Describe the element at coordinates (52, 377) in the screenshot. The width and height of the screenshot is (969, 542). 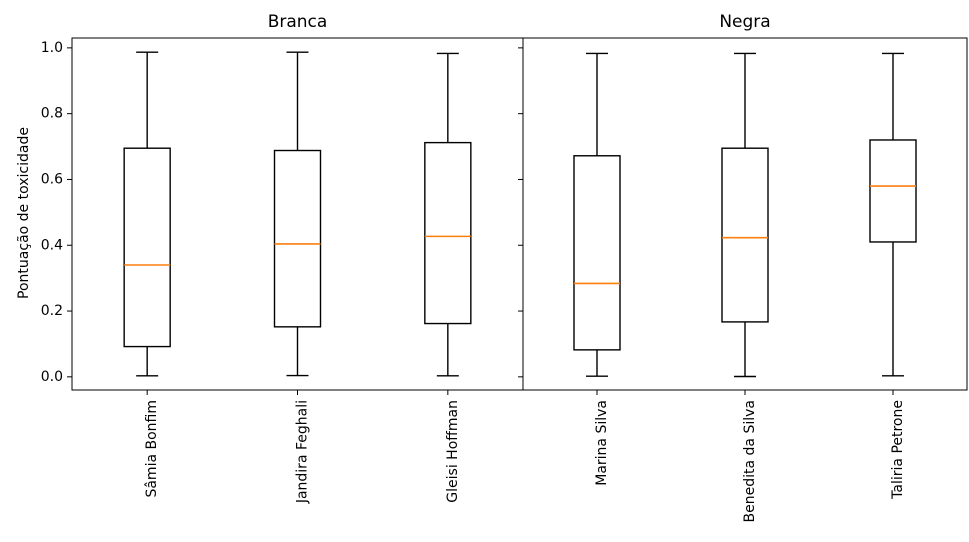
I see `y-tick-label: 0.0` at that location.